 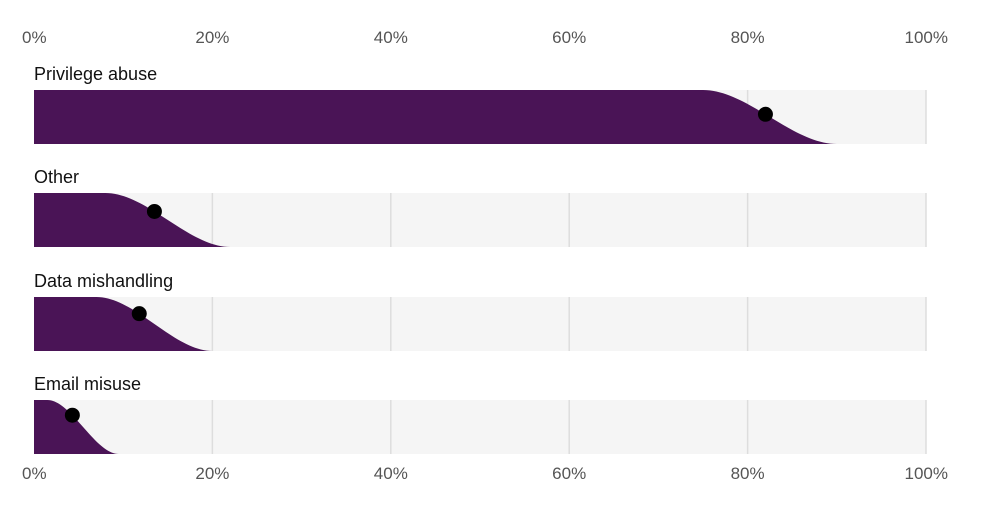 I want to click on category-label: Email misuse, so click(x=87, y=384).